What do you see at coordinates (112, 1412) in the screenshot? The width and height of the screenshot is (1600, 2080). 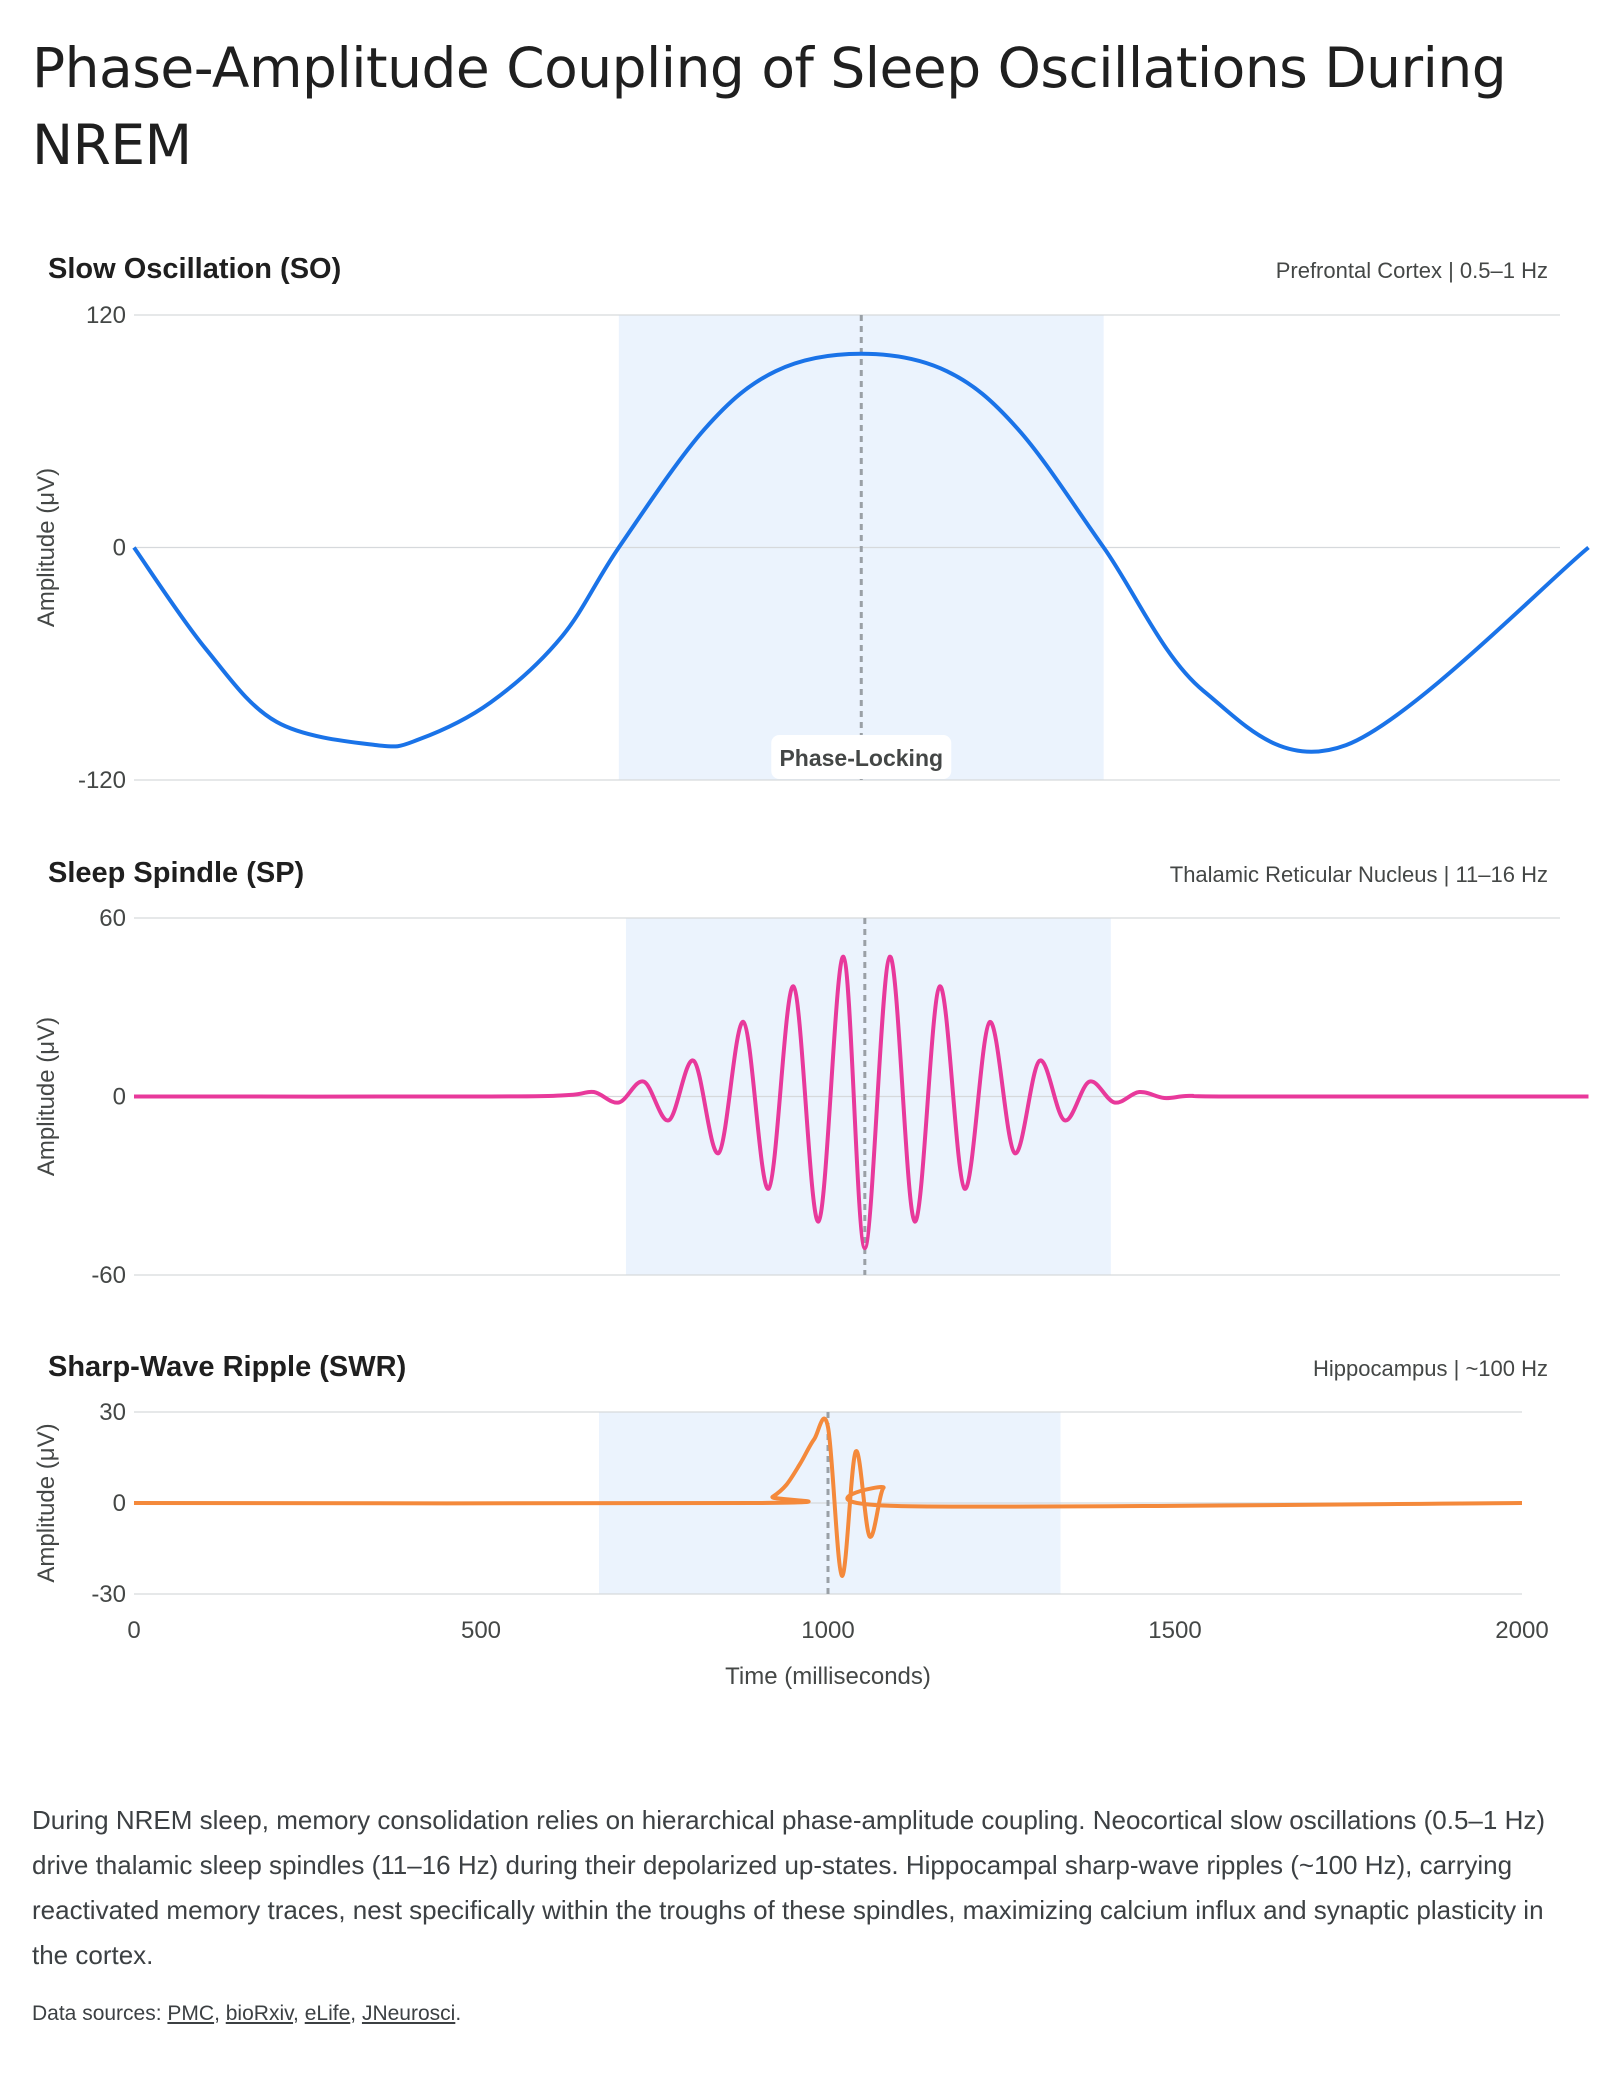 I see `y-tick-label: 30` at bounding box center [112, 1412].